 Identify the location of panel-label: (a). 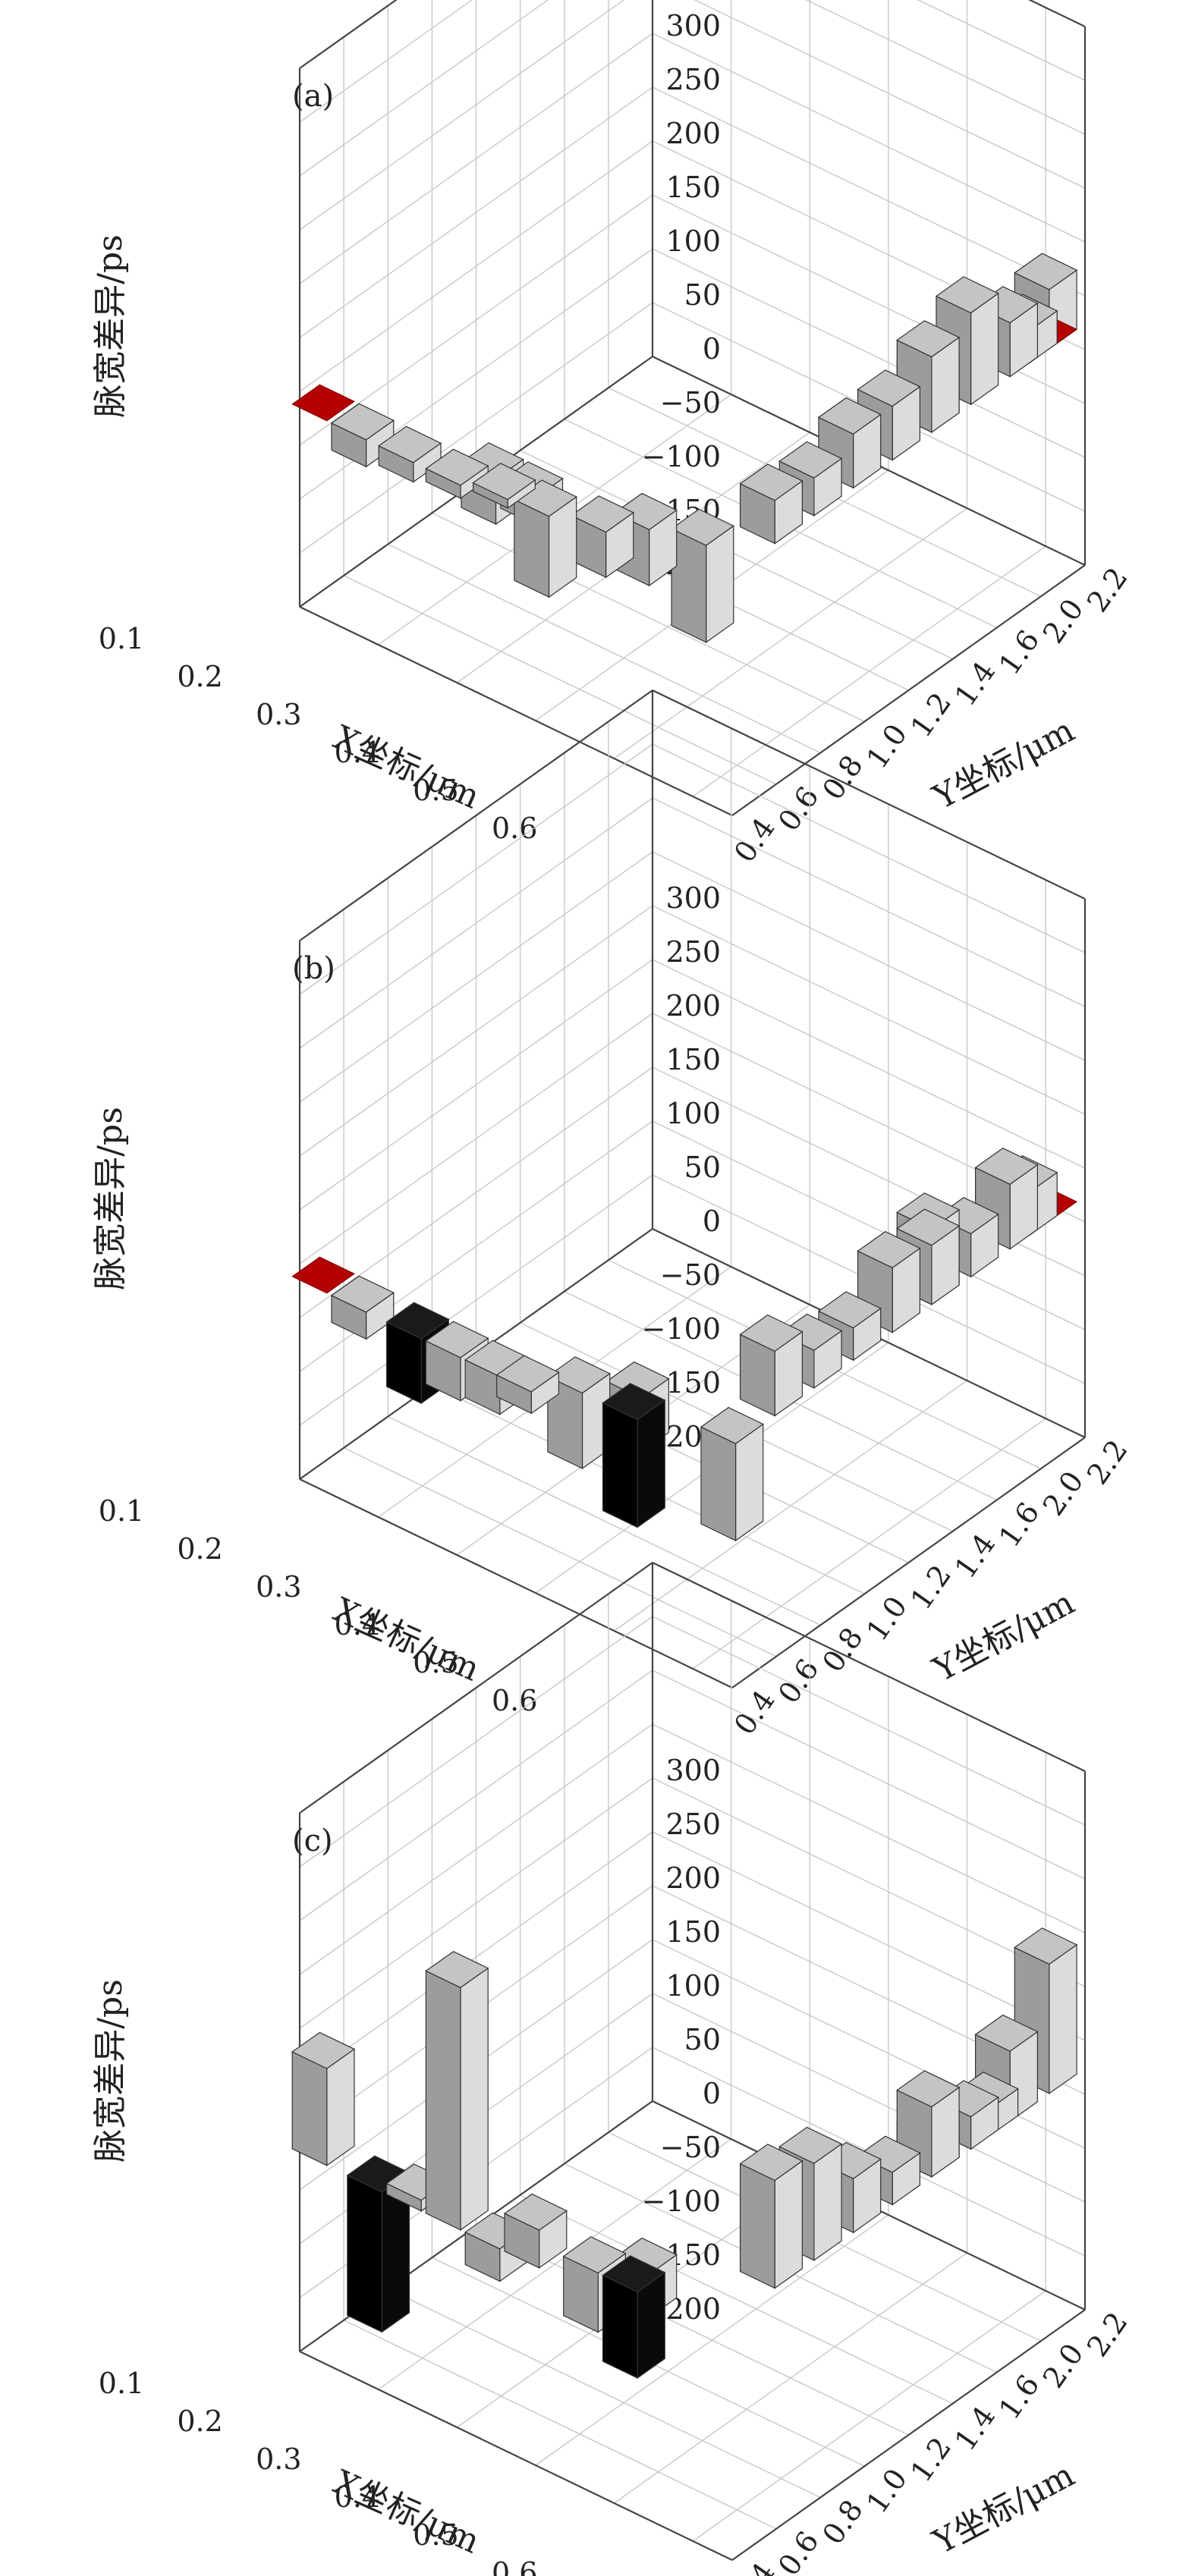
(313, 96).